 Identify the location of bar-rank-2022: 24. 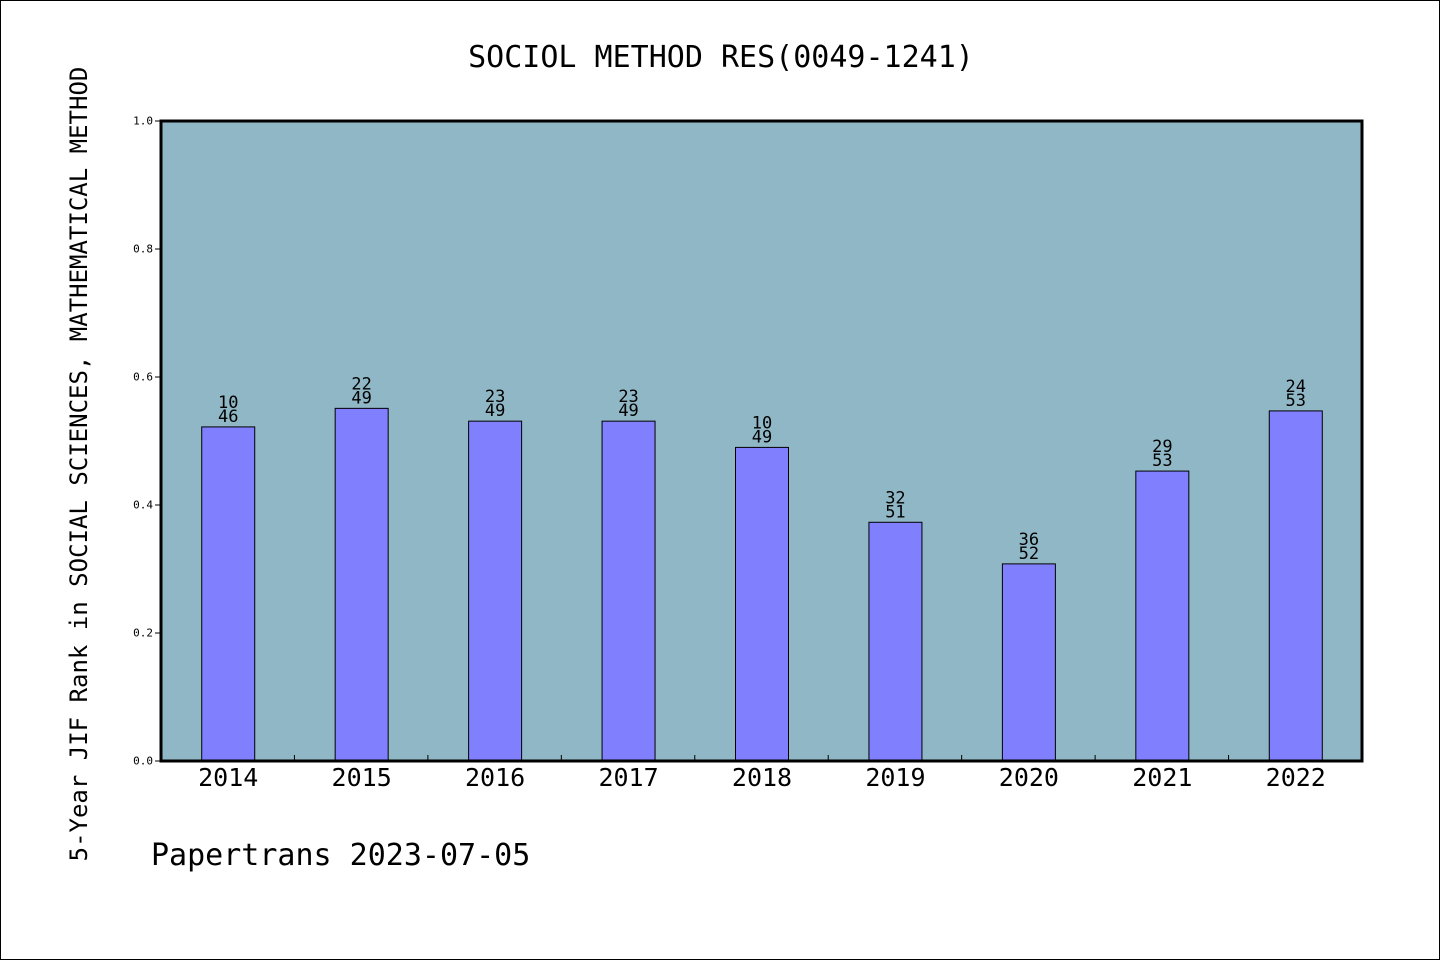
(1296, 387).